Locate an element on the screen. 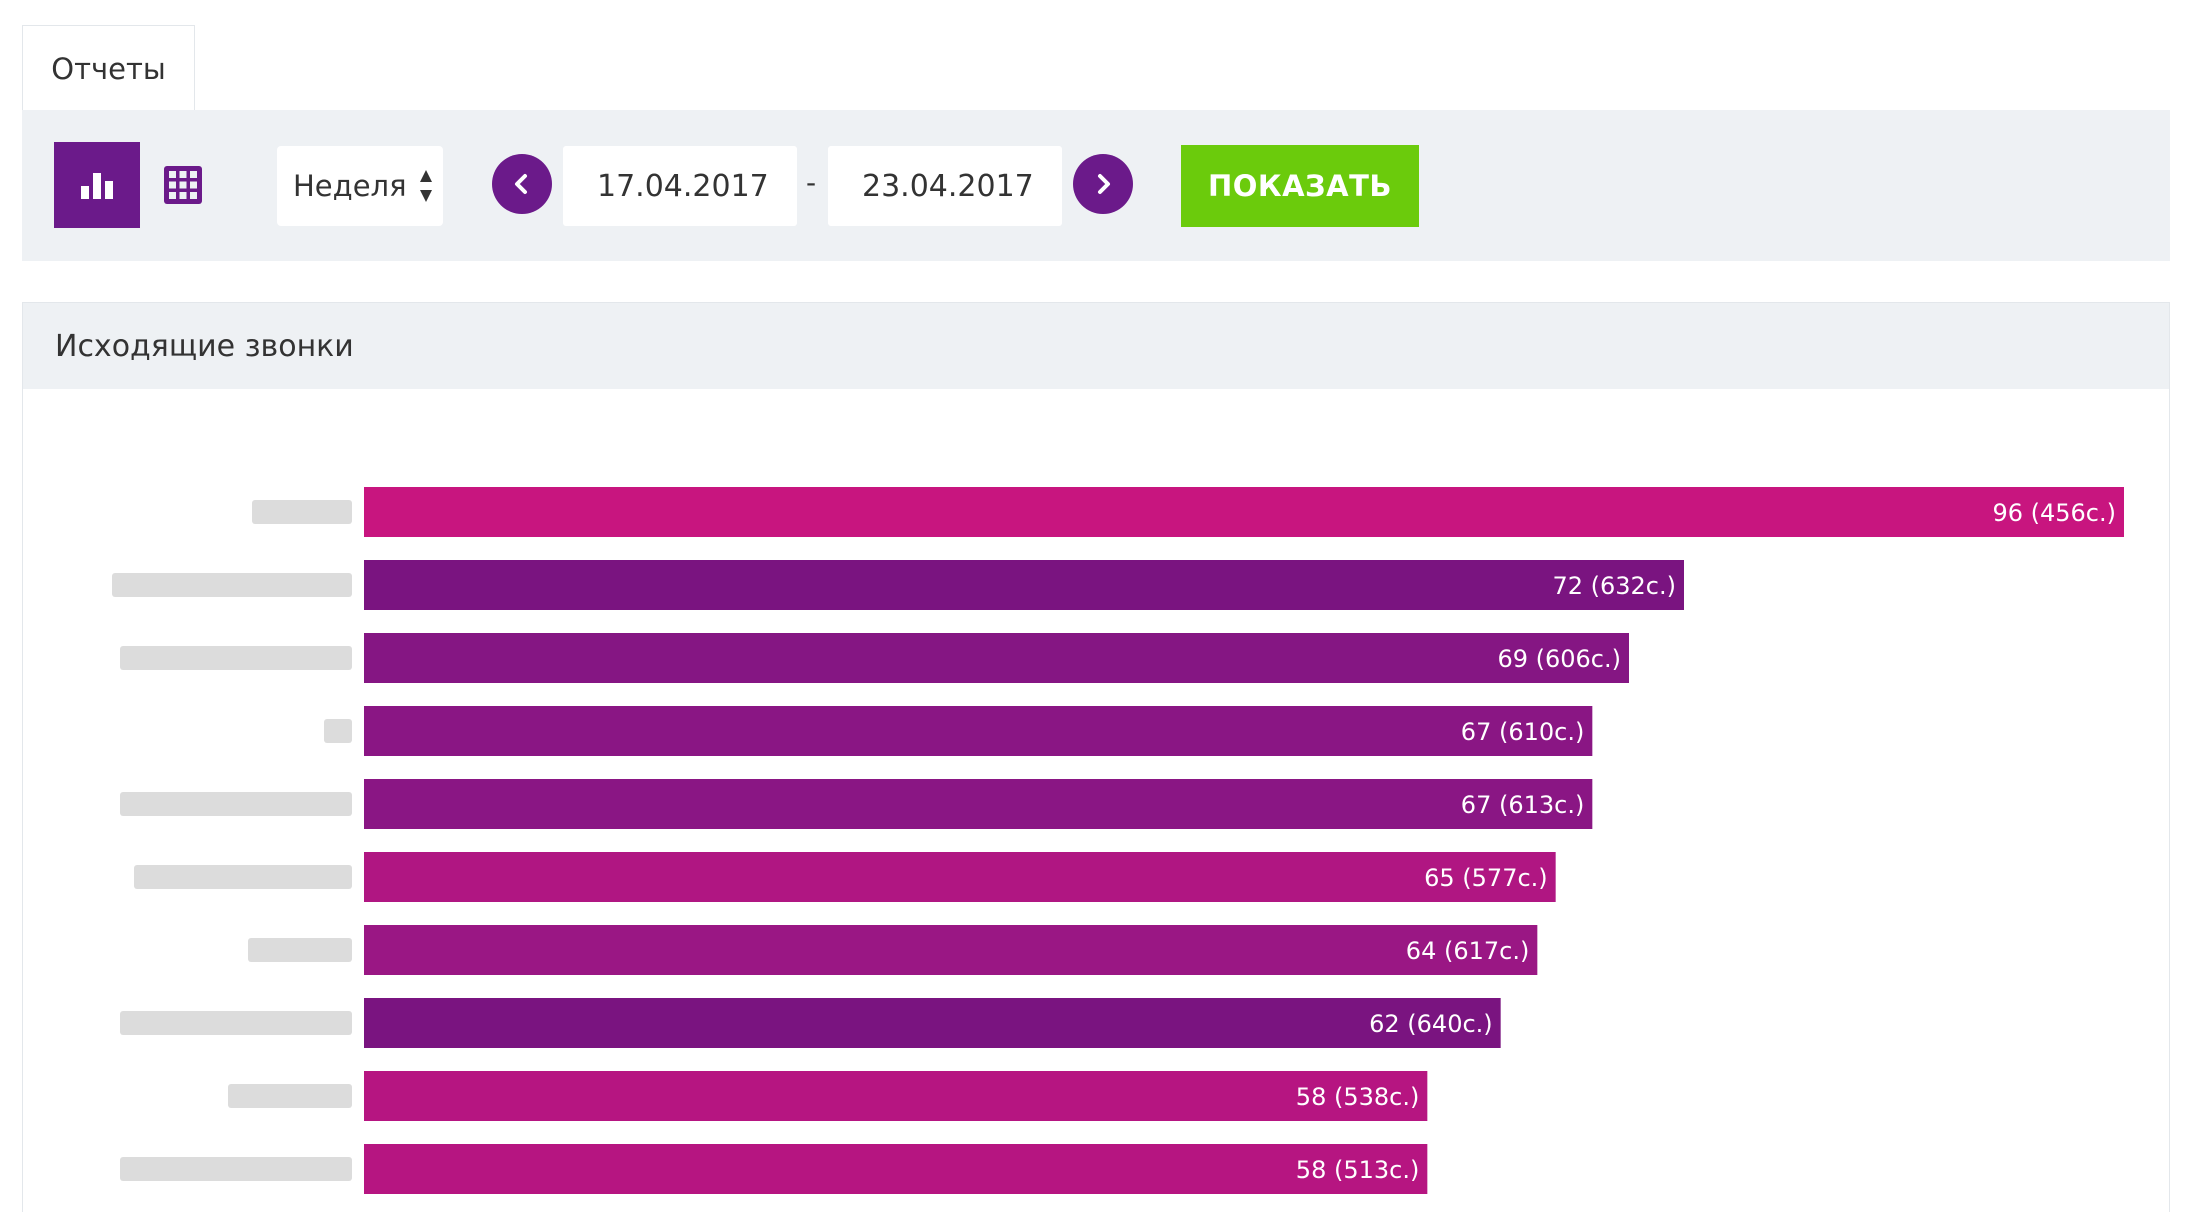 The height and width of the screenshot is (1212, 2194). show-button: ПОКАЗАТЬ is located at coordinates (1300, 186).